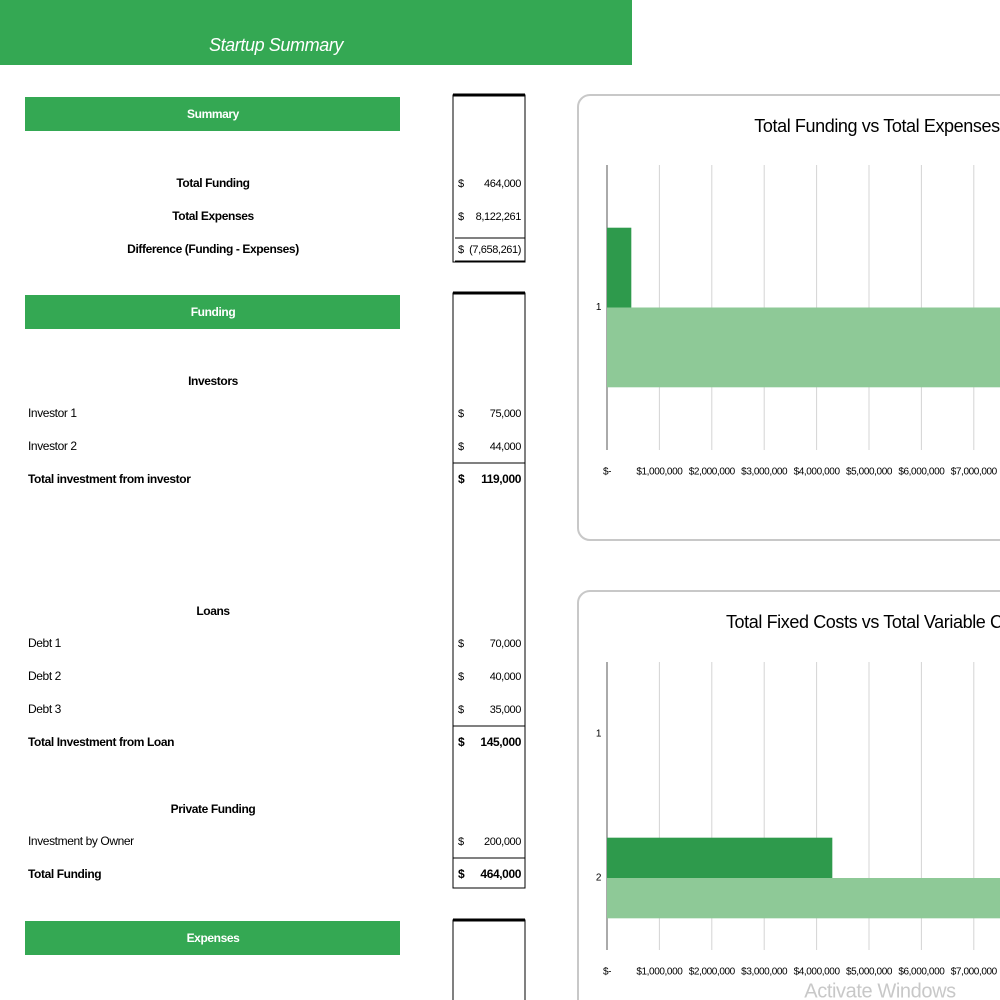  What do you see at coordinates (213, 611) in the screenshot?
I see `group-heading: Loans` at bounding box center [213, 611].